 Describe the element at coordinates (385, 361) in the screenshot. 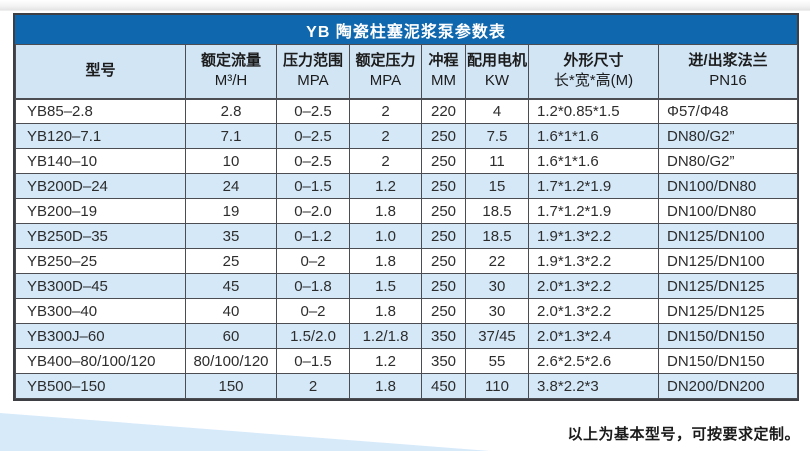

I see `value-cell: 1.2` at that location.